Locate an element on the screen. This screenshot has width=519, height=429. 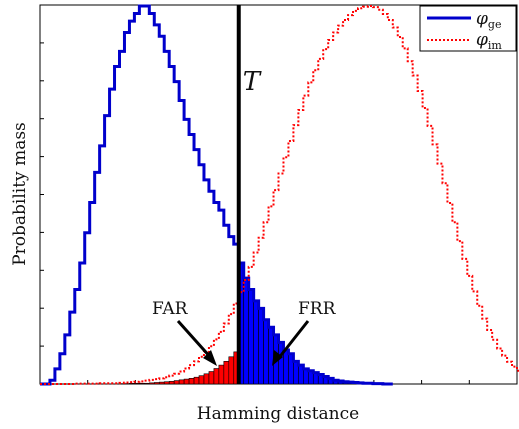
legend-box is located at coordinates (468, 28).